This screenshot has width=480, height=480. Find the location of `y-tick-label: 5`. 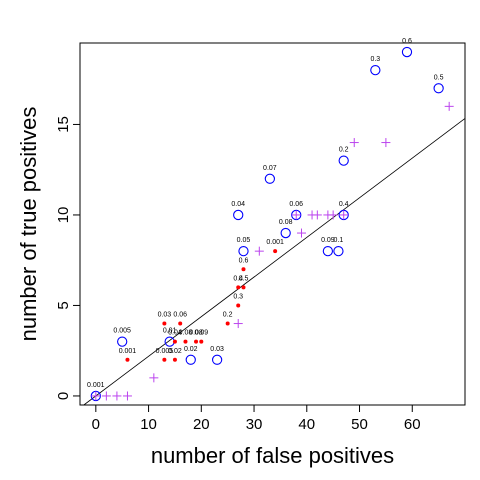

y-tick-label: 5 is located at coordinates (63, 305).